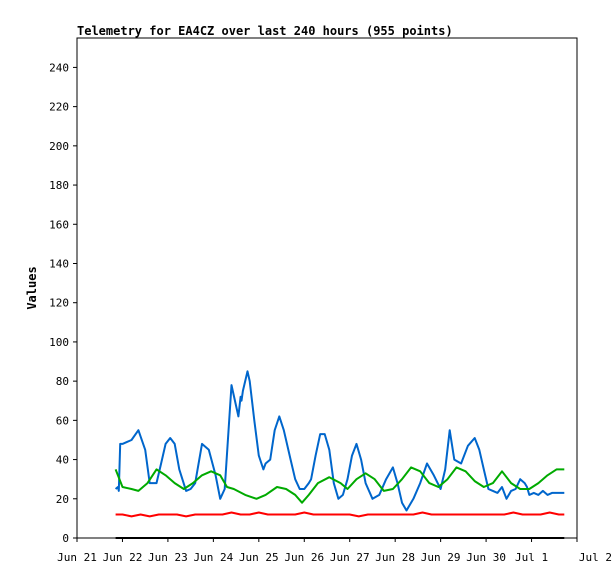  Describe the element at coordinates (59, 185) in the screenshot. I see `y-tick-label: 180` at that location.